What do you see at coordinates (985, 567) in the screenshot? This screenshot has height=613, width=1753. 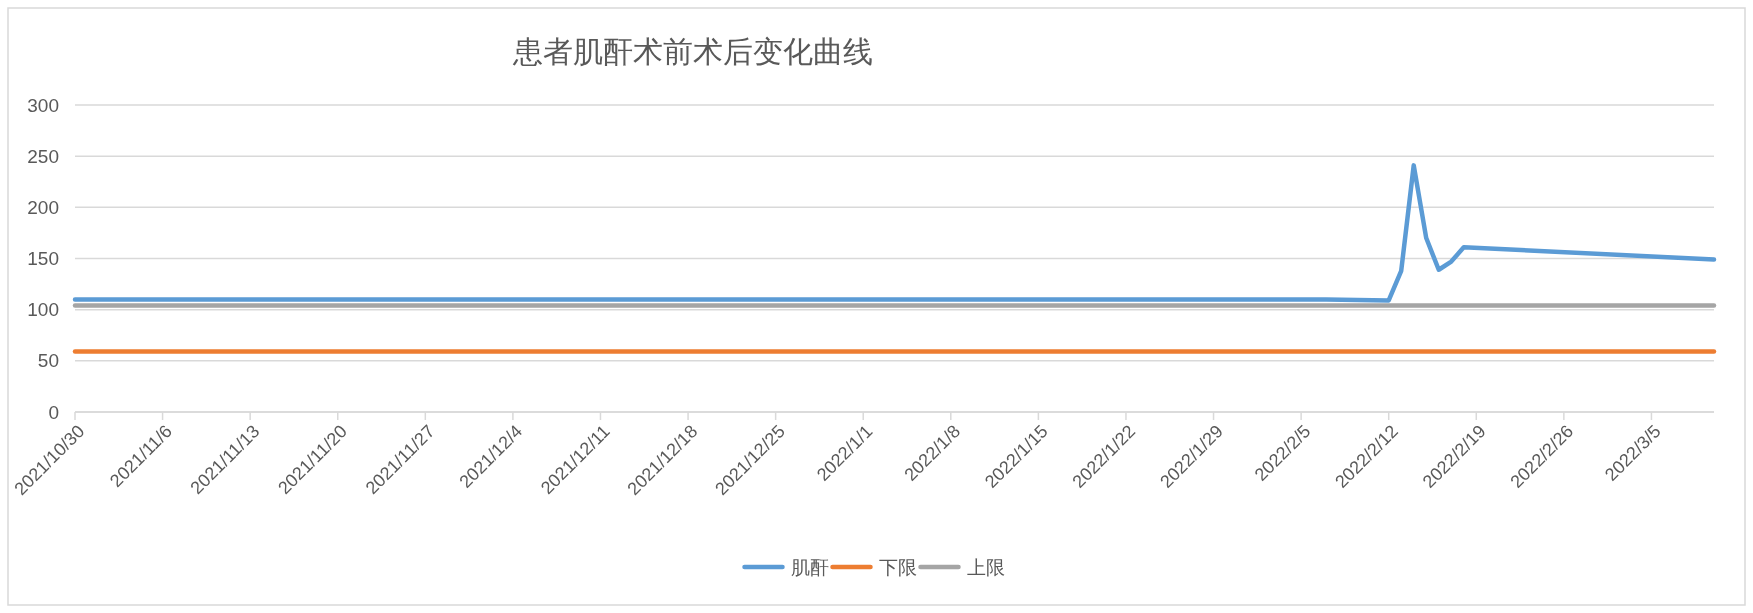 I see `legend-label: 上限` at bounding box center [985, 567].